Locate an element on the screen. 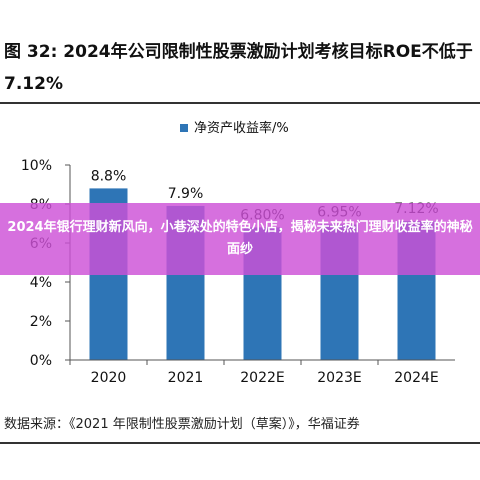  legend: 净资产收益率/% is located at coordinates (234, 128).